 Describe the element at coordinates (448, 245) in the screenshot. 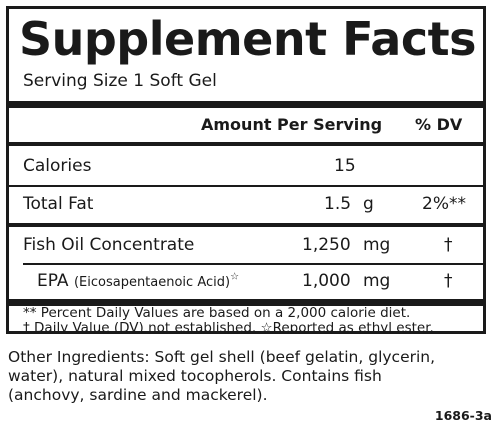

I see `row-fish-oil-dv: †` at that location.